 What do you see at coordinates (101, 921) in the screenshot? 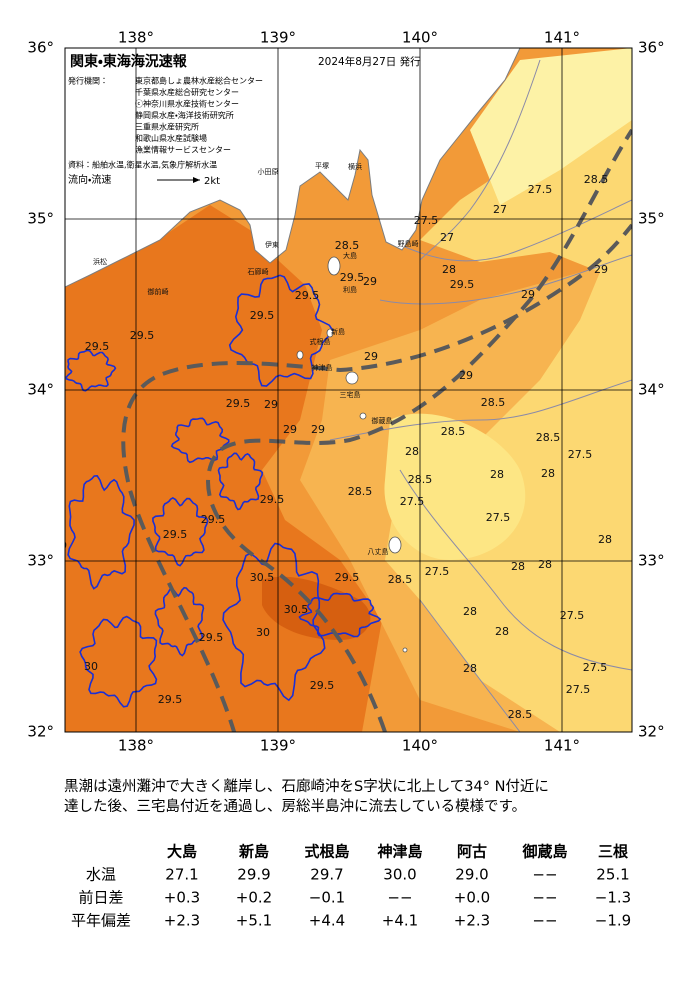
I see `row-label: 平年偏差` at bounding box center [101, 921].